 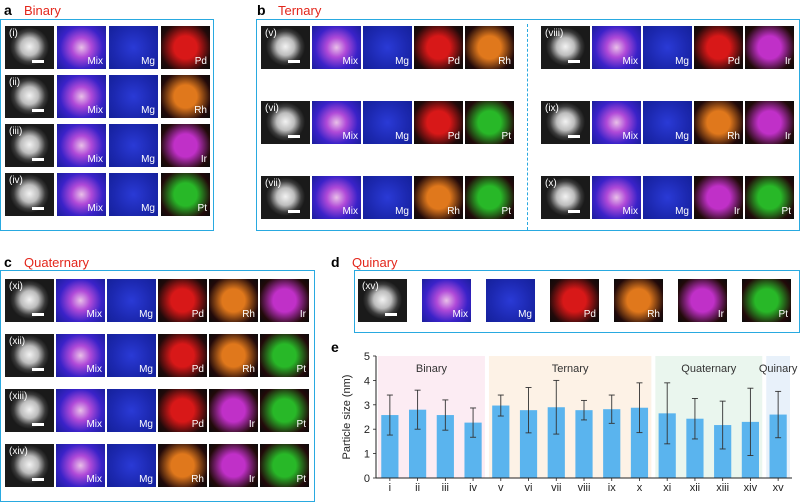 What do you see at coordinates (473, 488) in the screenshot?
I see `x-tick-label: iv` at bounding box center [473, 488].